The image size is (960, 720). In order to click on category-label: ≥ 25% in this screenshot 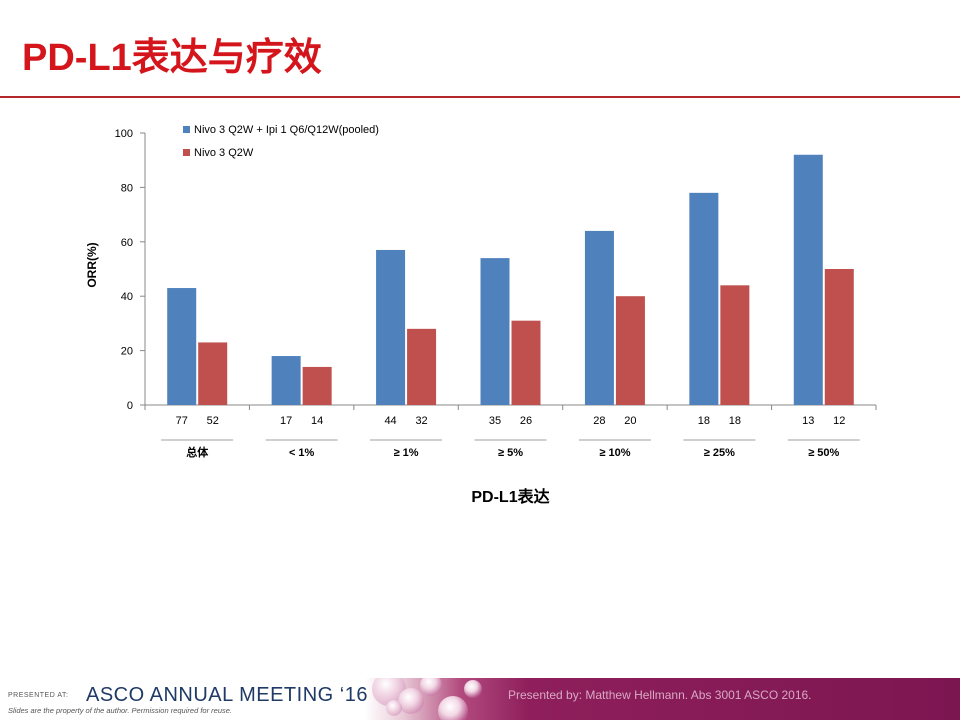, I will do `click(719, 453)`.